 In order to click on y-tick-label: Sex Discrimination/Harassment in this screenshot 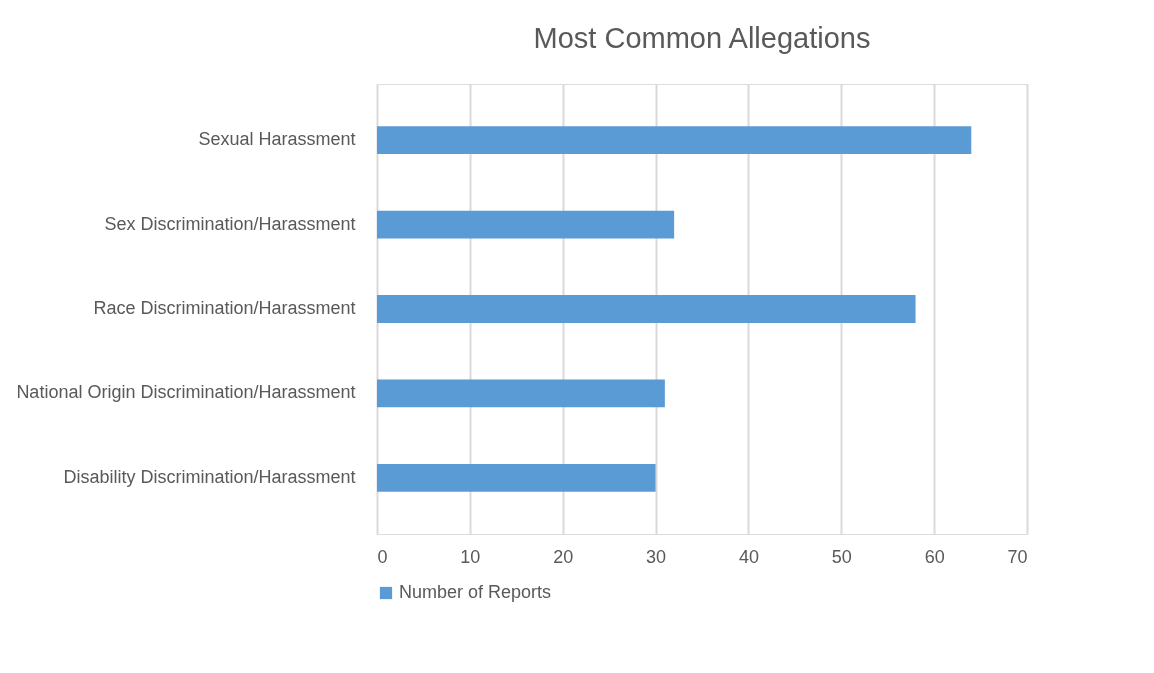, I will do `click(230, 223)`.